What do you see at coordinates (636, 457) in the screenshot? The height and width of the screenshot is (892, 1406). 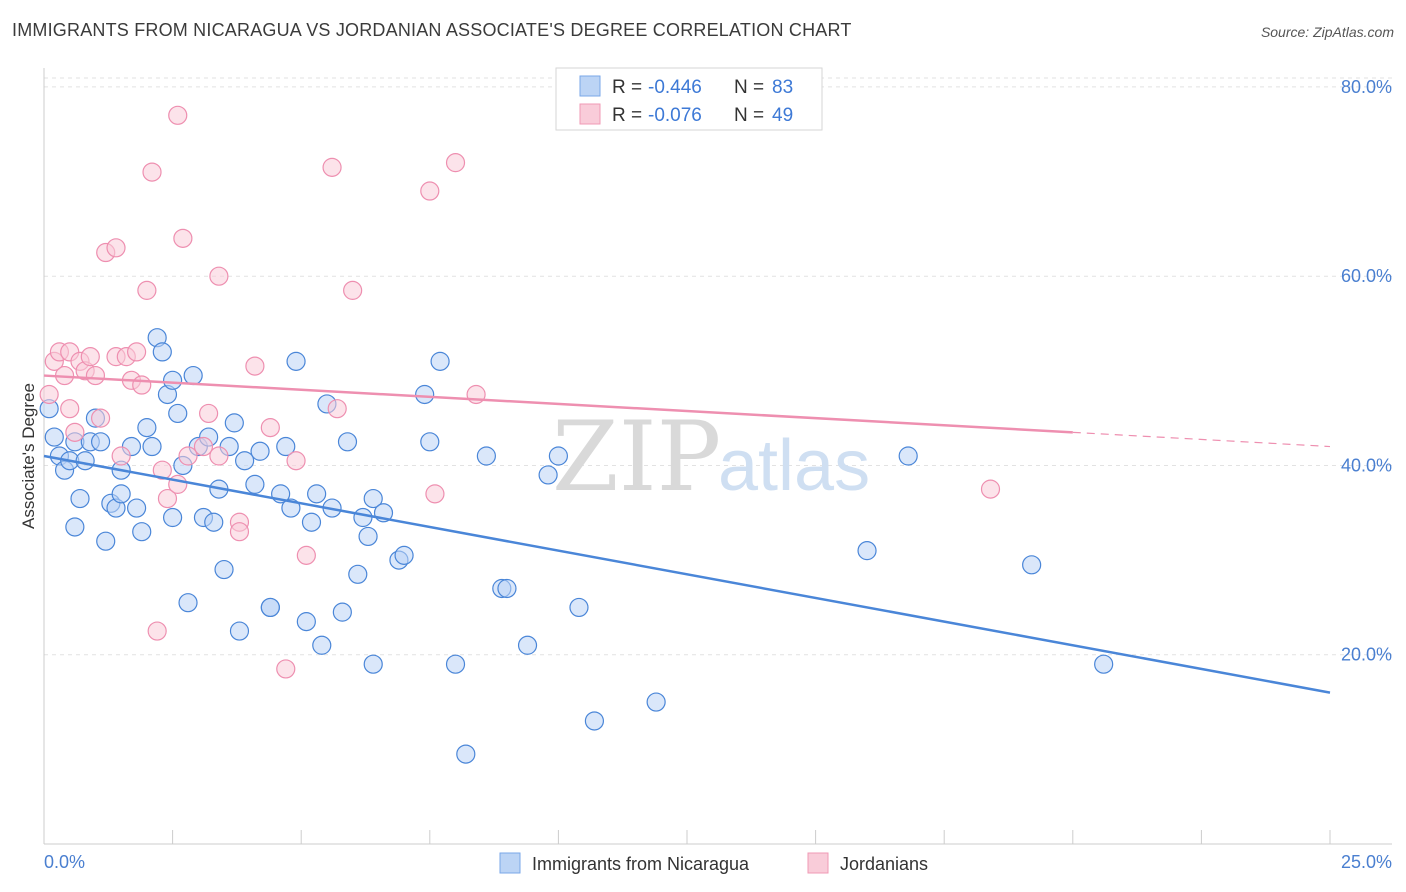 I see `watermark-zip: ZIP` at bounding box center [636, 457].